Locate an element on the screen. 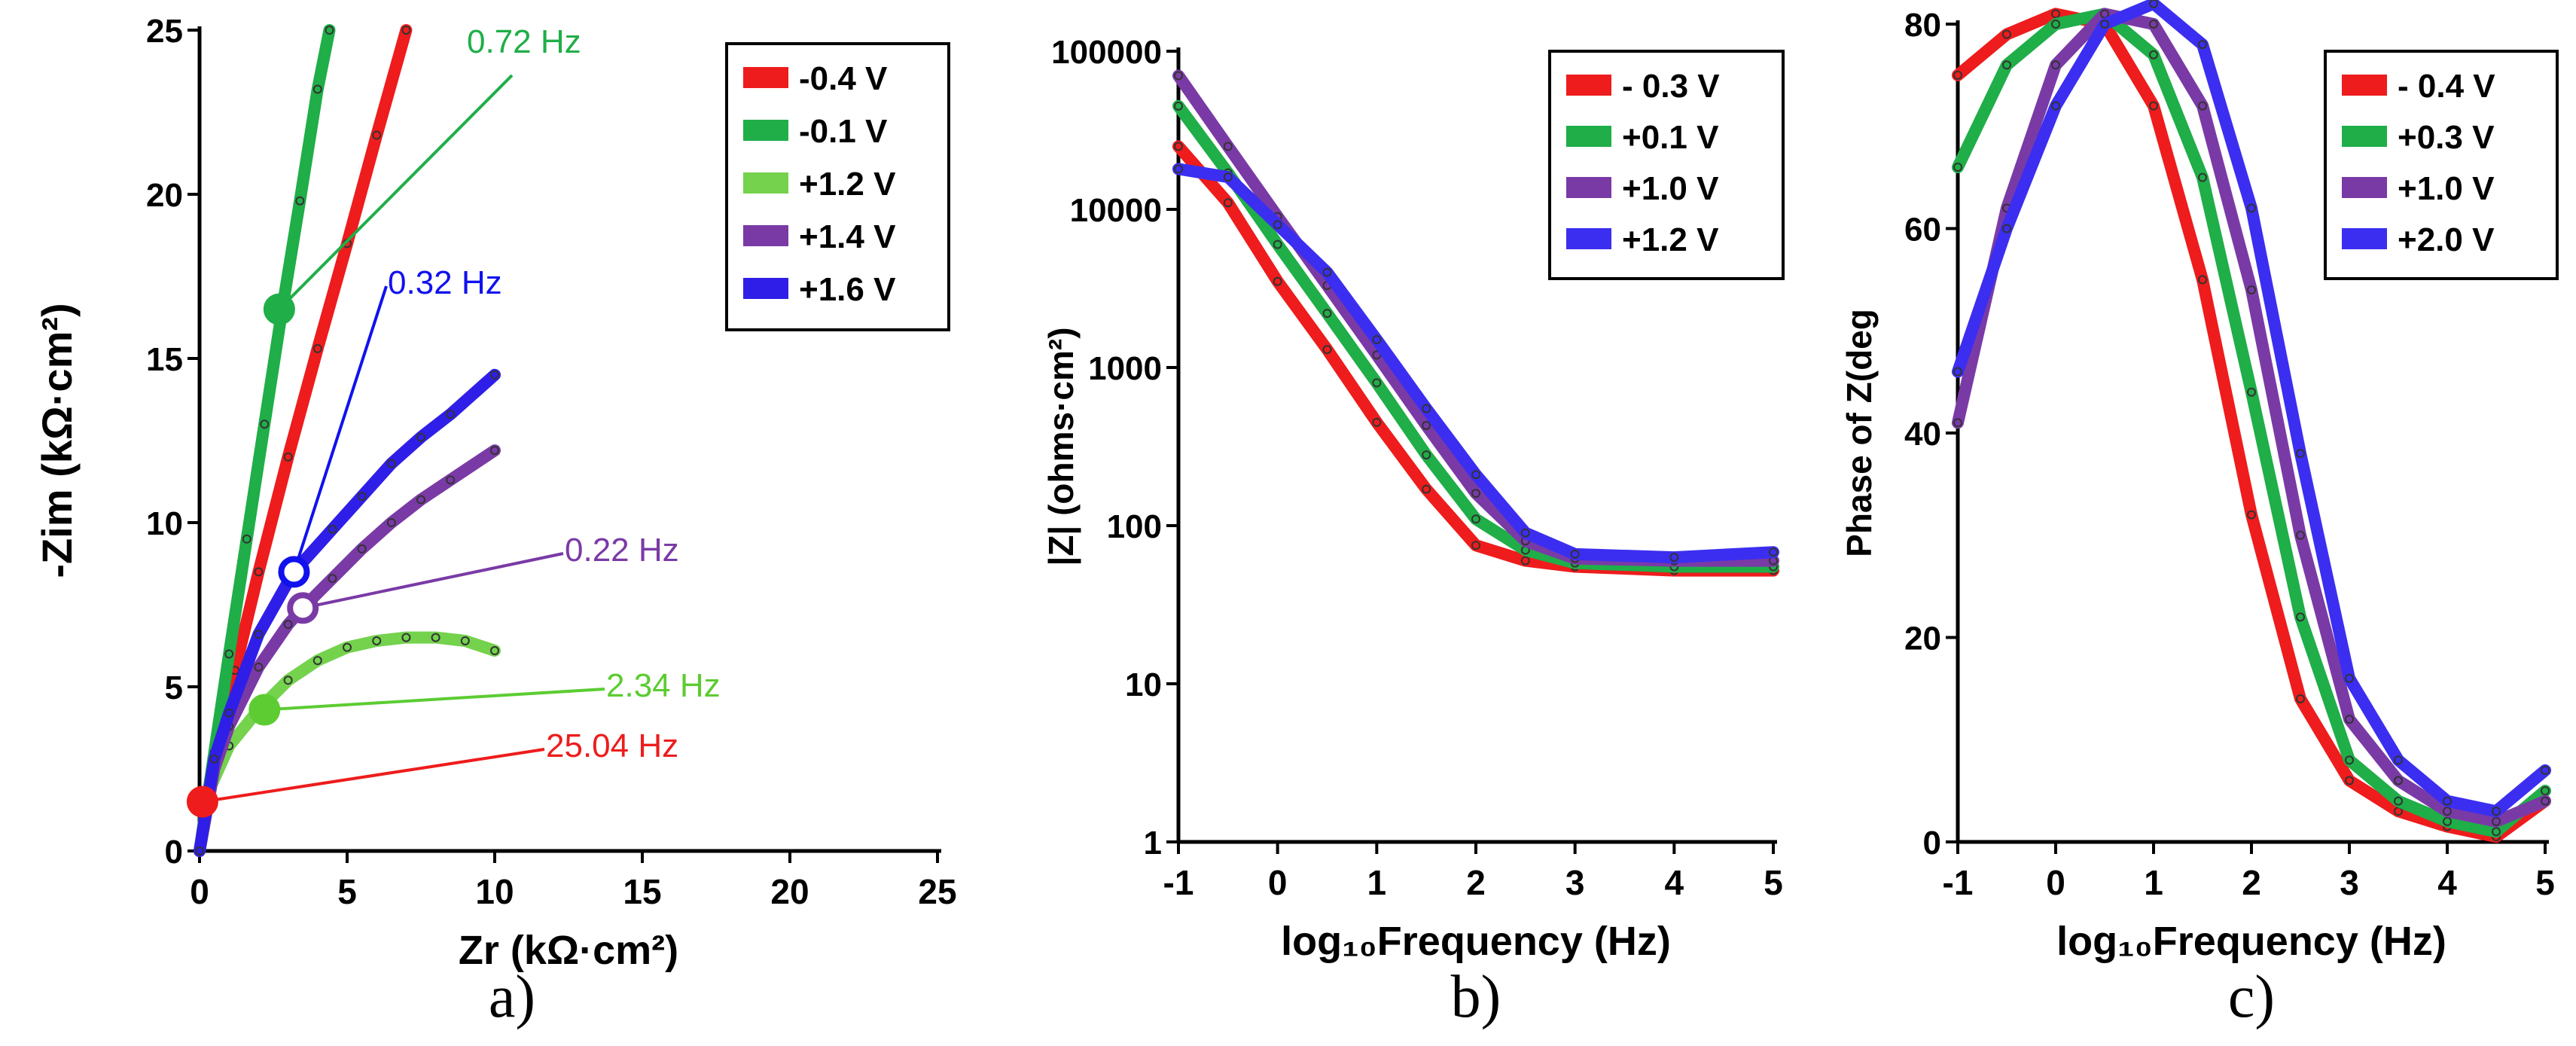 The height and width of the screenshot is (1046, 2576). y-axis-label: |Z| (ohms·cm²) is located at coordinates (1061, 447).